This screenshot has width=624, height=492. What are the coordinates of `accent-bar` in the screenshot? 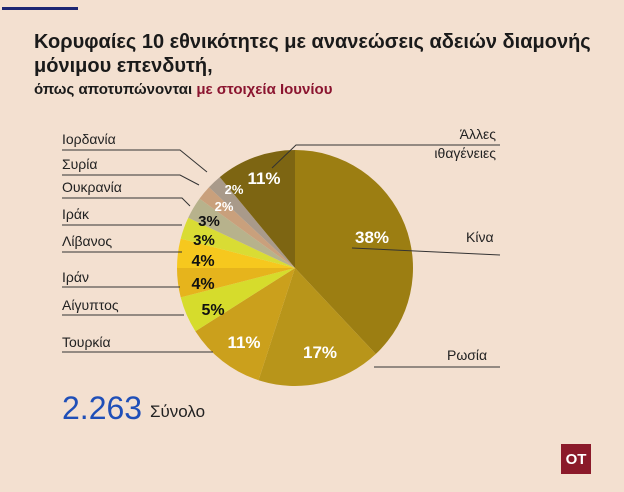 It's located at (40, 8).